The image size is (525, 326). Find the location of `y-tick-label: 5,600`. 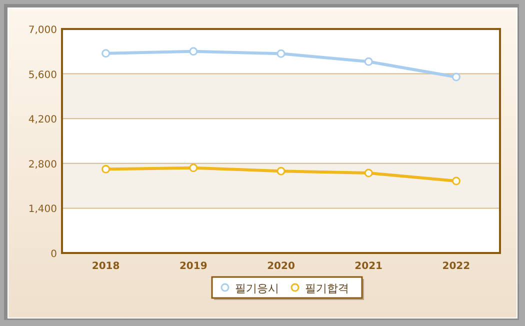

y-tick-label: 5,600 is located at coordinates (42, 75).